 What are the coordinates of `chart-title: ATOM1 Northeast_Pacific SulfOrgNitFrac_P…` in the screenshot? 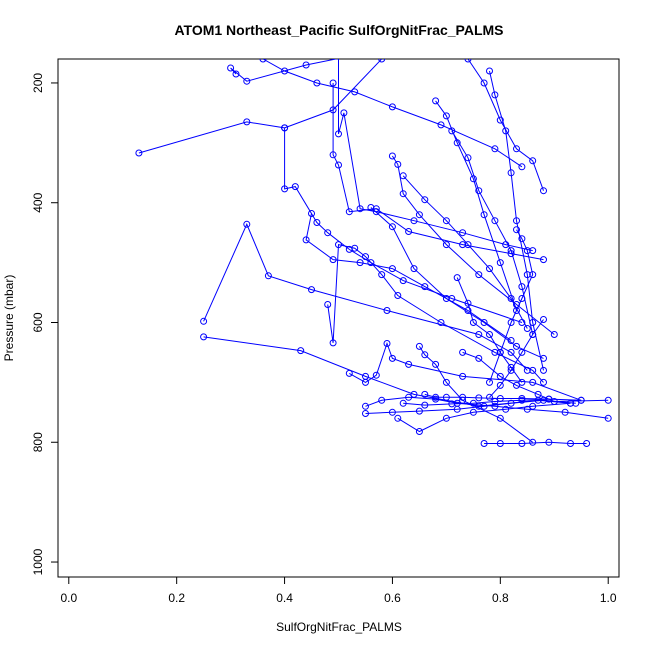 It's located at (338, 30).